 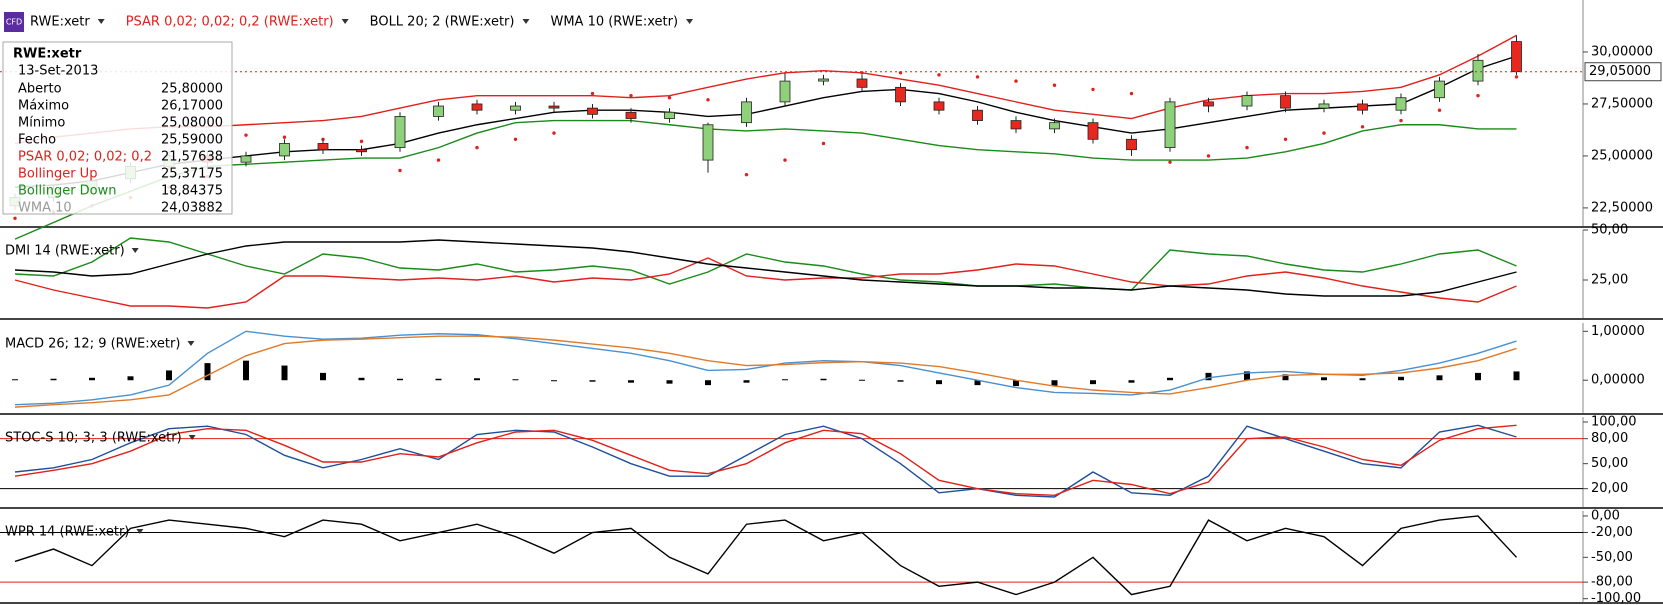 What do you see at coordinates (1622, 103) in the screenshot?
I see `y-tick-label: 27,50000` at bounding box center [1622, 103].